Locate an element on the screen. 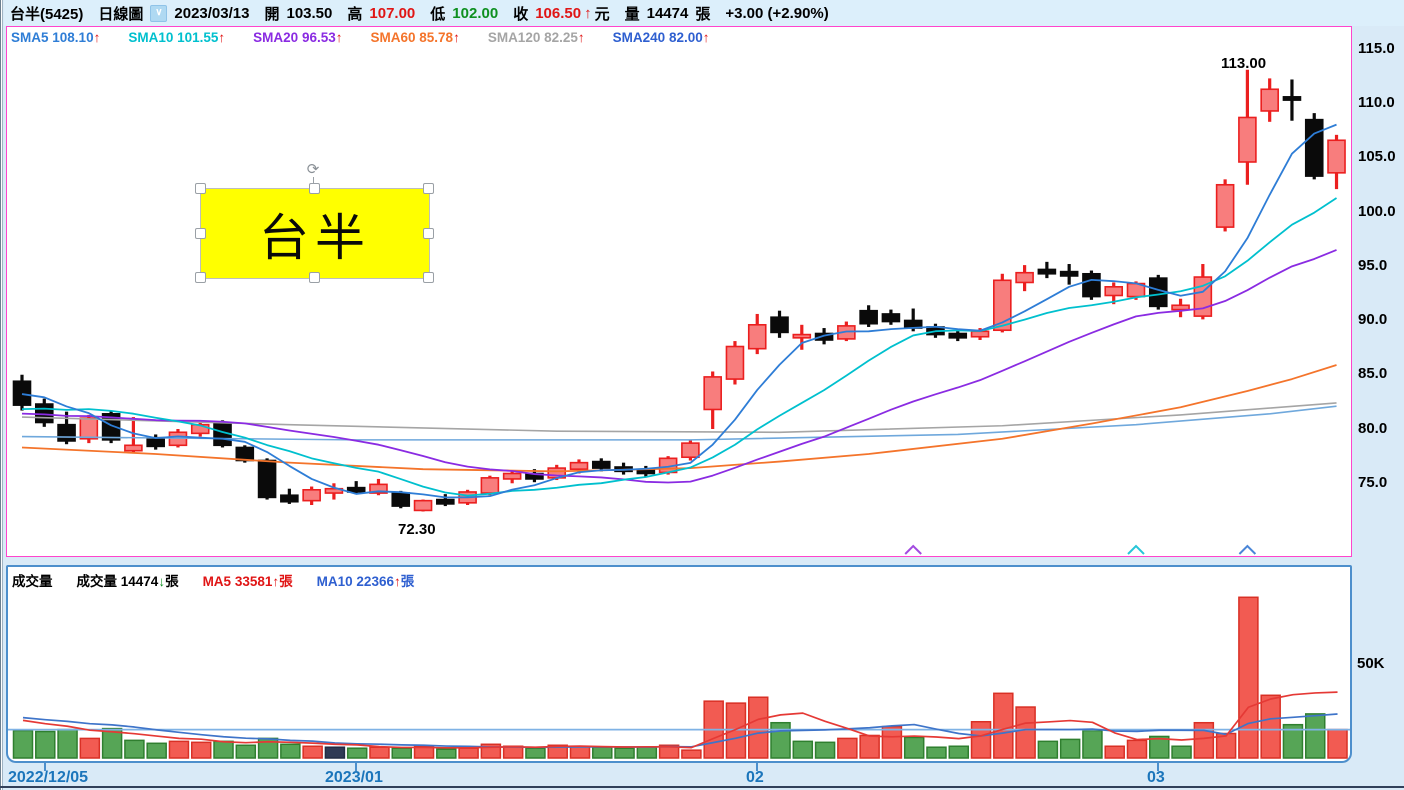  volume-legend-row: 成交量 成交量 14474↓張 MA5 33581↑張 MA10 22366↑張 is located at coordinates (213, 580).